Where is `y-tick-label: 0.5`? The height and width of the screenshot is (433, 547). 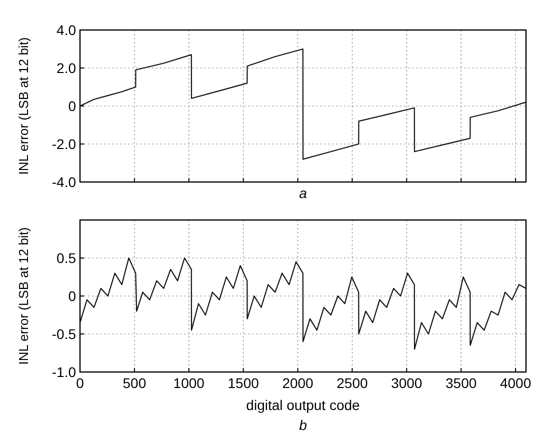
y-tick-label: 0.5 is located at coordinates (66, 258).